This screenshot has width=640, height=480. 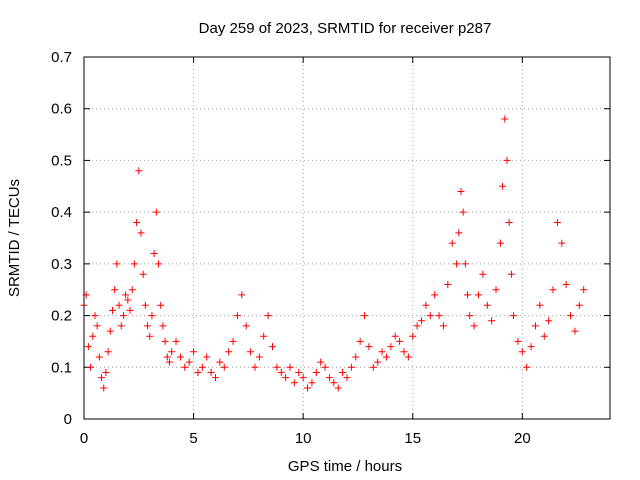 What do you see at coordinates (84, 438) in the screenshot?
I see `x-tick-label: 0` at bounding box center [84, 438].